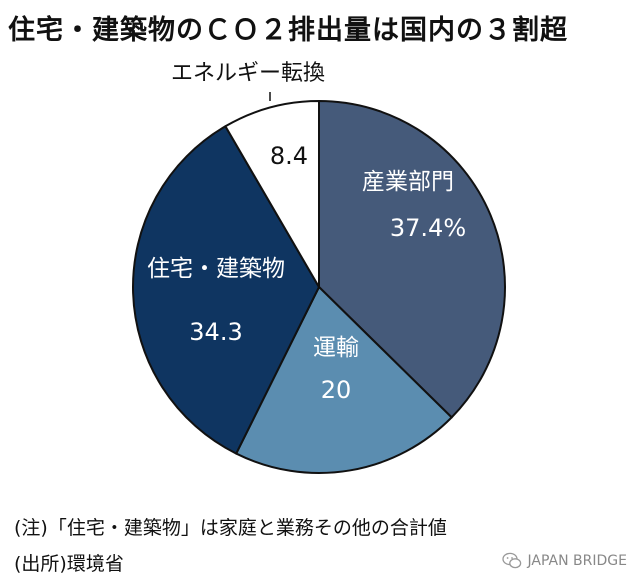 The height and width of the screenshot is (585, 639). I want to click on watermark: JAPAN BRIDGE, so click(564, 561).